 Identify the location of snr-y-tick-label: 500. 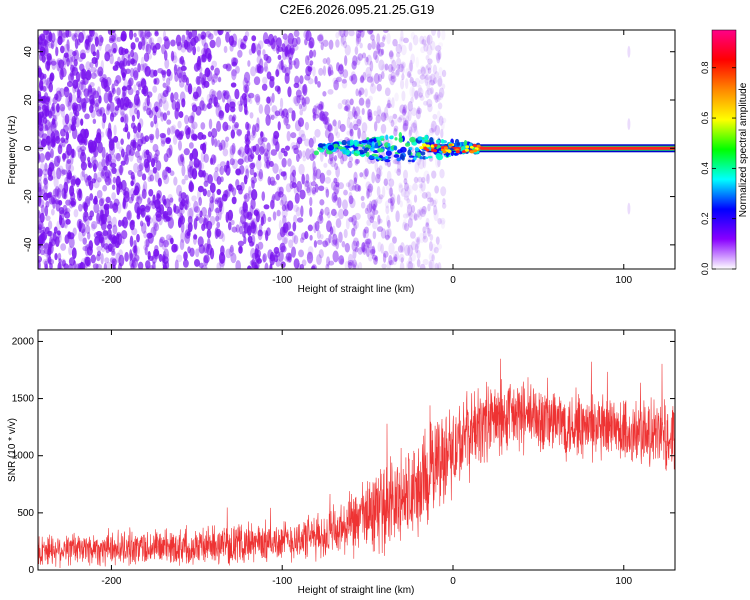
(25, 513).